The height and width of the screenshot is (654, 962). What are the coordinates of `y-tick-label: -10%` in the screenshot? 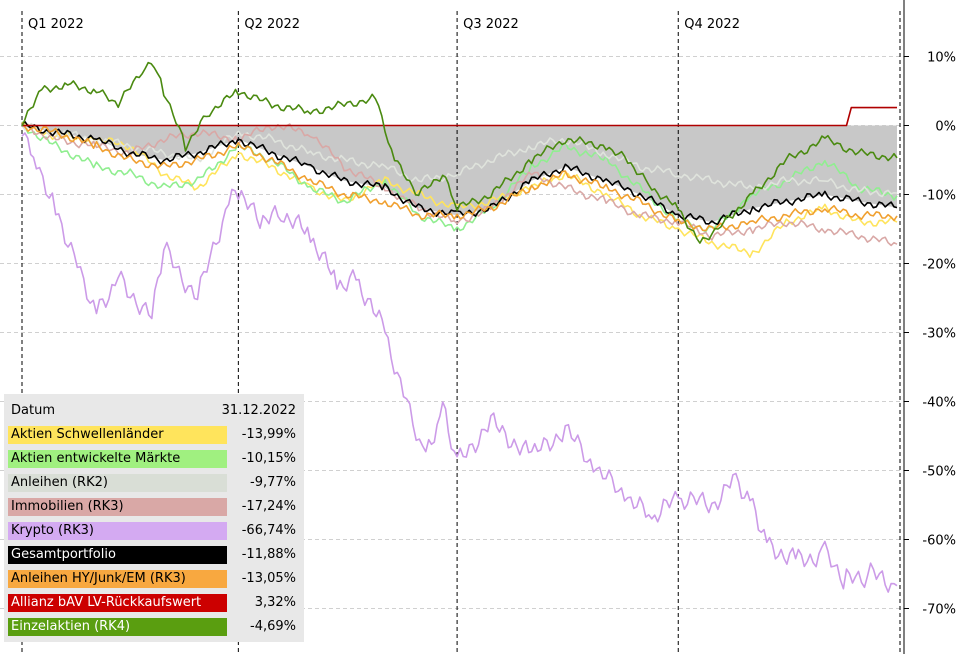 It's located at (939, 196).